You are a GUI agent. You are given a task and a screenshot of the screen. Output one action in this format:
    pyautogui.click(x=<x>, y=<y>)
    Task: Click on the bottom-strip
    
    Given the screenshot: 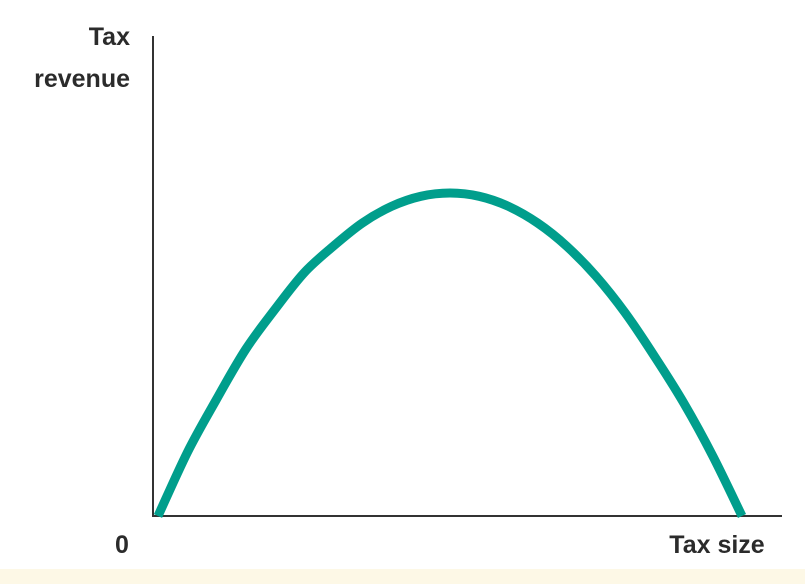 What is the action you would take?
    pyautogui.click(x=402, y=576)
    